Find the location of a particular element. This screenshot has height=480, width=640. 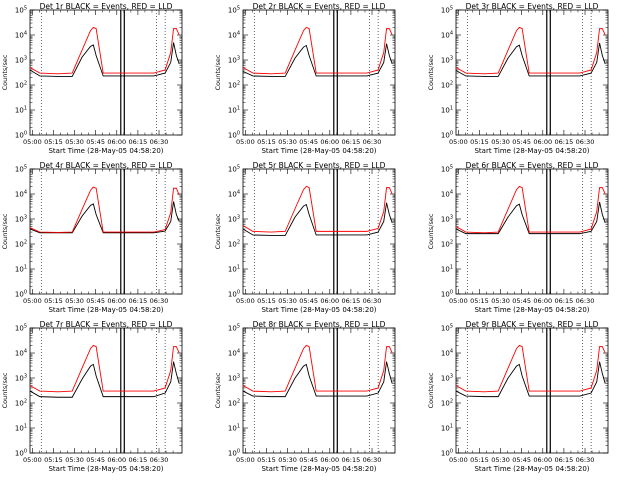

panel-title: Det 6r BLACK = Events, RED = LLD is located at coordinates (532, 165).